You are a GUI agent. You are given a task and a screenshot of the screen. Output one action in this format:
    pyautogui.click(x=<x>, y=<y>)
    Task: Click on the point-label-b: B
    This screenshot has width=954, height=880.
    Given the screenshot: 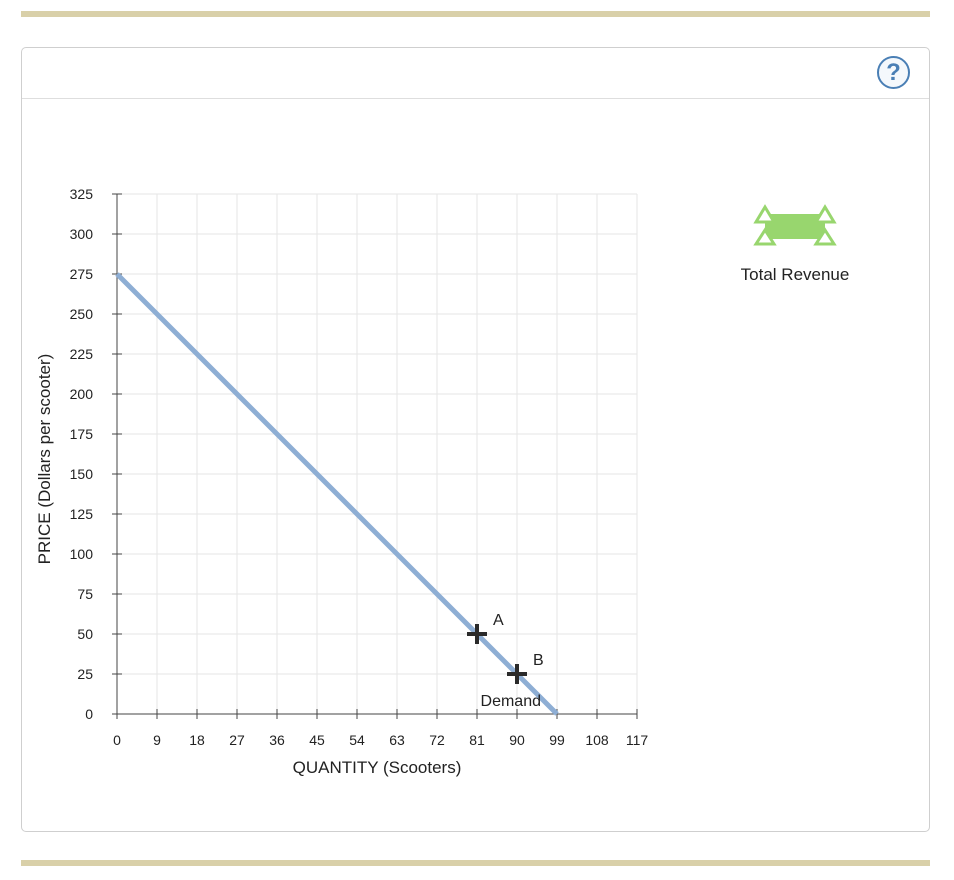 What is the action you would take?
    pyautogui.click(x=538, y=660)
    